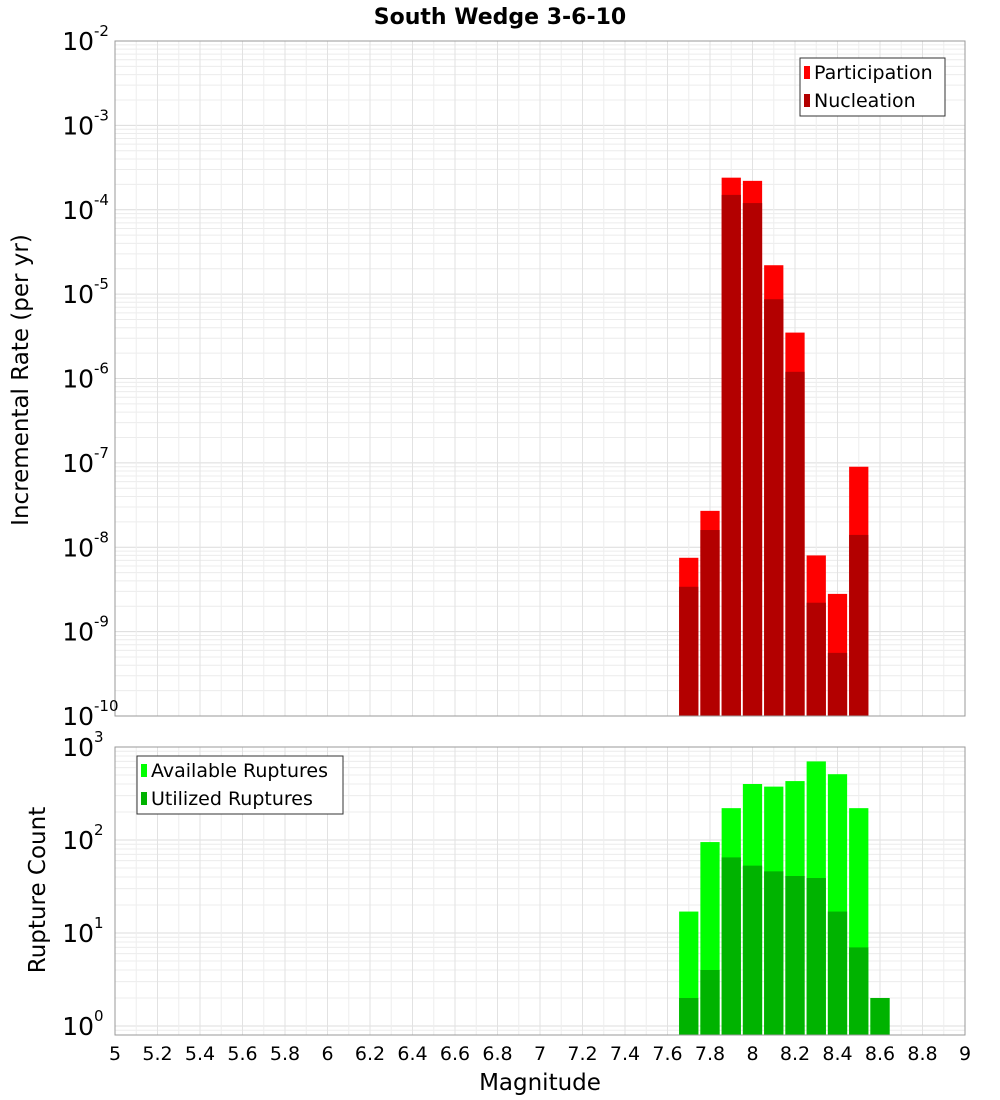  I want to click on x-tick-label: 6.4, so click(412, 1054).